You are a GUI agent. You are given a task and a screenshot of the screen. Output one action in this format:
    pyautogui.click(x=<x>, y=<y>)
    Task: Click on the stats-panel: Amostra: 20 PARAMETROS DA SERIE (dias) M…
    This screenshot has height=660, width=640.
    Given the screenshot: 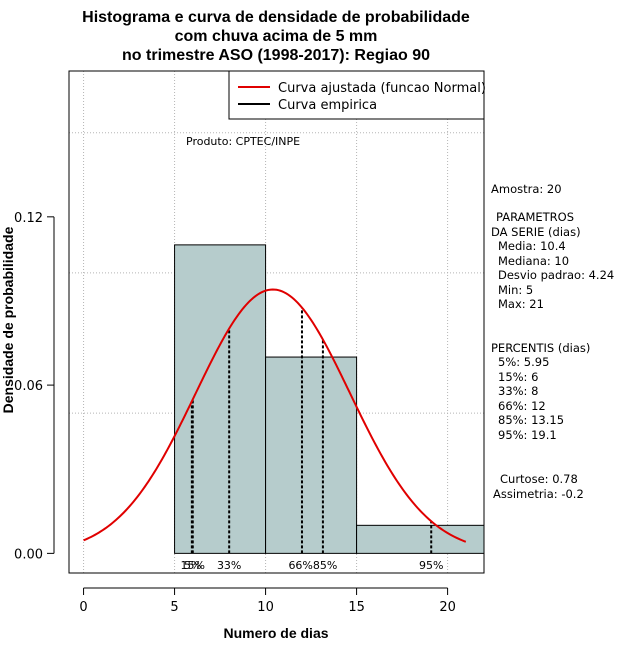 What is the action you would take?
    pyautogui.click(x=552, y=341)
    